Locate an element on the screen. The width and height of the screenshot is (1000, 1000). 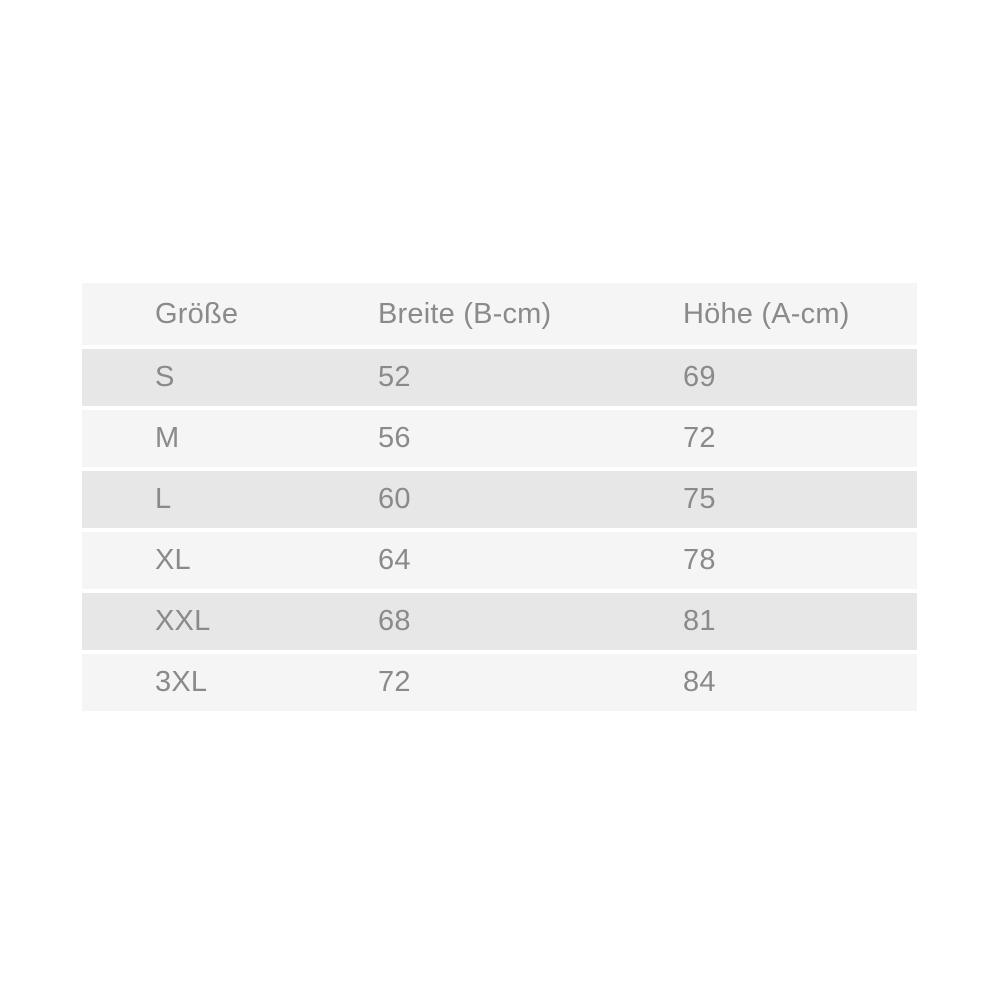
table-cell-width: 68 is located at coordinates (394, 621).